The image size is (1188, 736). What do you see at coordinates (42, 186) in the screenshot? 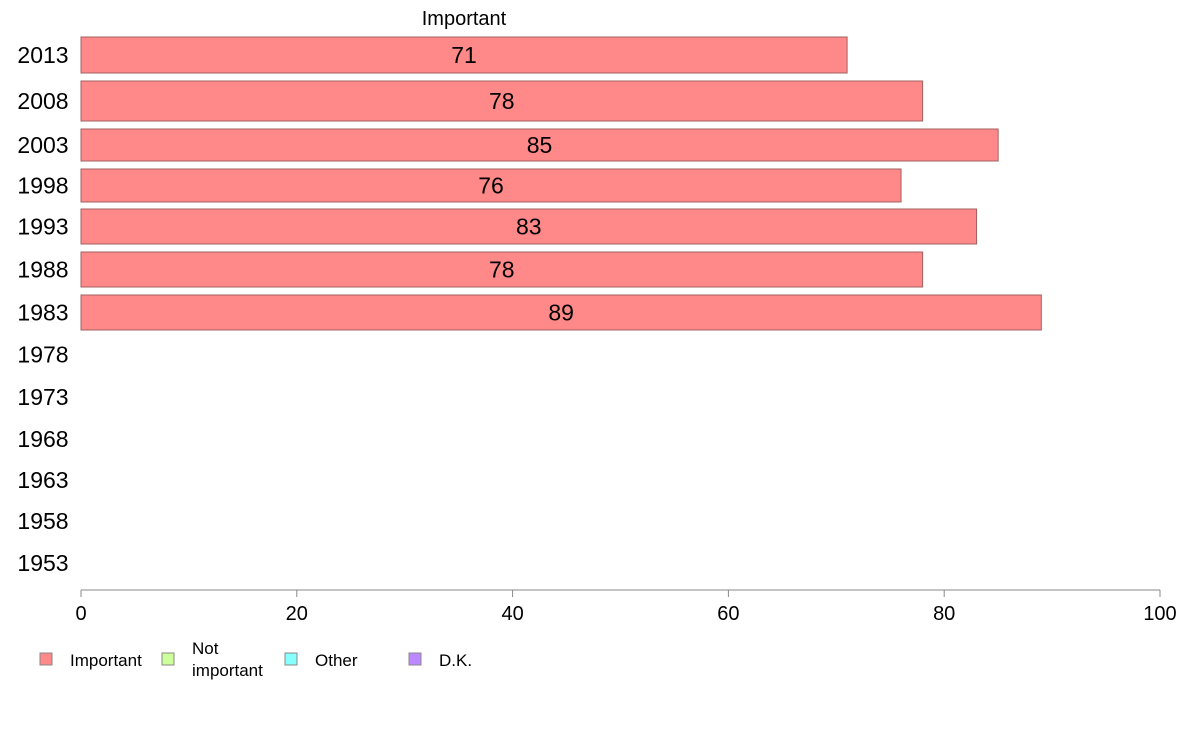
I see `y-tick-label: 1998` at bounding box center [42, 186].